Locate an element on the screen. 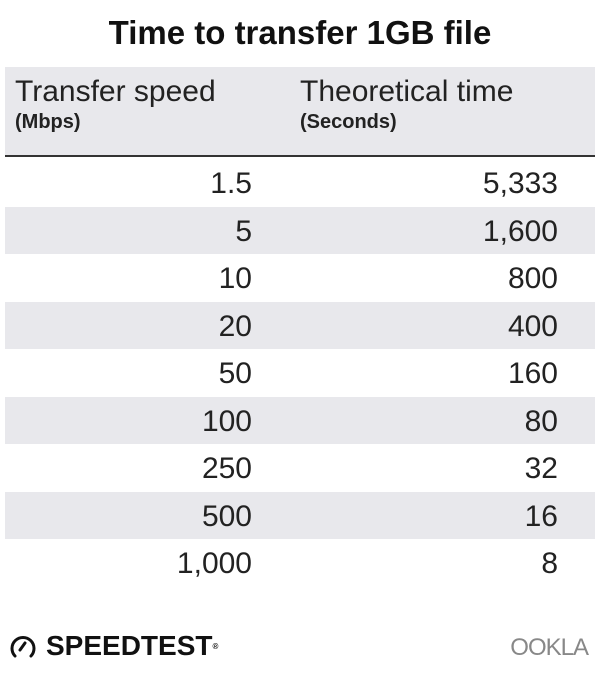  time-cell: 8 is located at coordinates (549, 563).